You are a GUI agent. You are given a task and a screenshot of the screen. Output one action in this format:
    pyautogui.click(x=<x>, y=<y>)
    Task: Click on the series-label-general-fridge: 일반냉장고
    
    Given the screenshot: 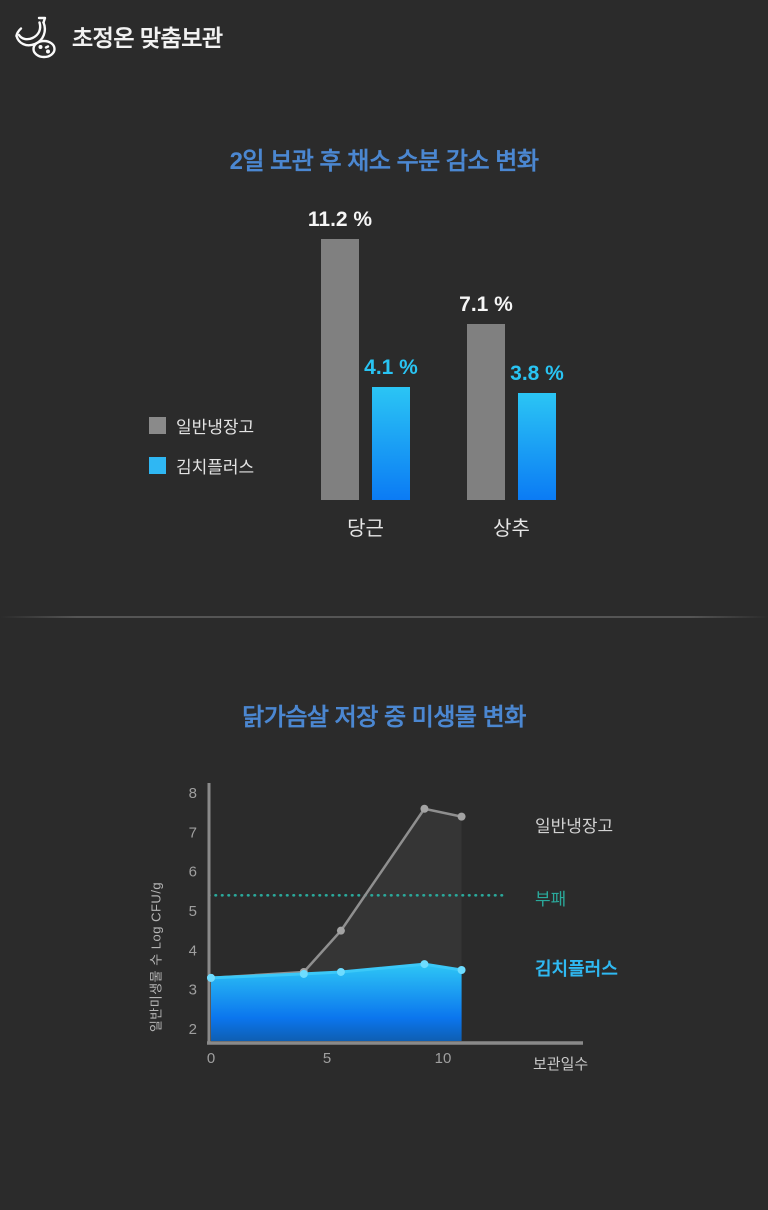 What is the action you would take?
    pyautogui.click(x=574, y=826)
    